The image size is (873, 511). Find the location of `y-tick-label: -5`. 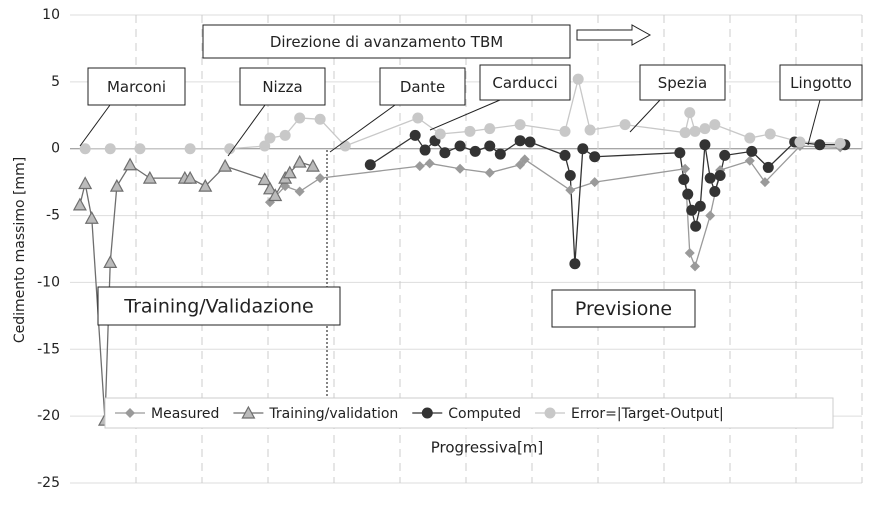

y-tick-label: -5 is located at coordinates (53, 216).